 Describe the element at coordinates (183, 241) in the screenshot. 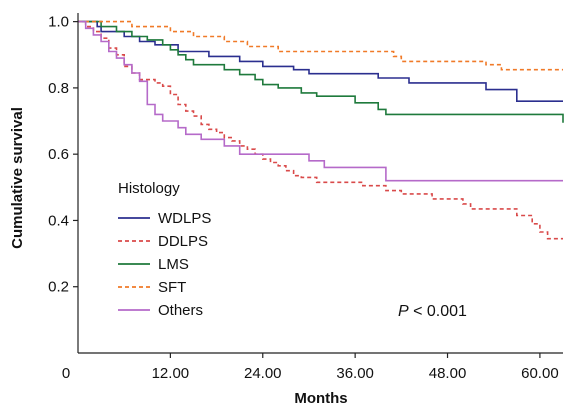

I see `legend-label-ddlps: DDLPS` at that location.